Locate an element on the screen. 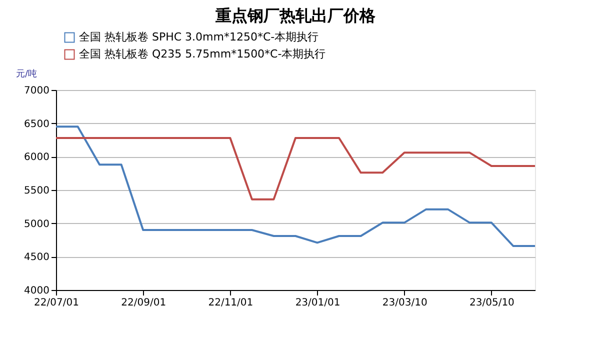 The width and height of the screenshot is (600, 350). x-tick-label: 22/11/01 is located at coordinates (231, 303).